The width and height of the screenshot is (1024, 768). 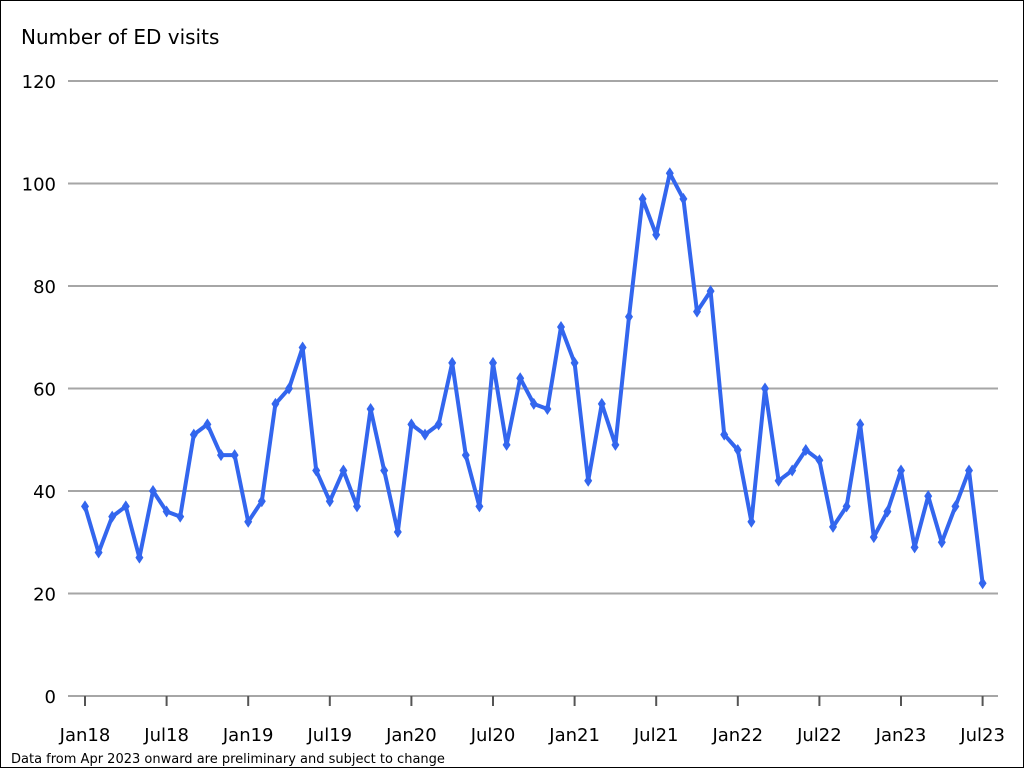 I want to click on x-tick-label: Jul18, so click(x=166, y=735).